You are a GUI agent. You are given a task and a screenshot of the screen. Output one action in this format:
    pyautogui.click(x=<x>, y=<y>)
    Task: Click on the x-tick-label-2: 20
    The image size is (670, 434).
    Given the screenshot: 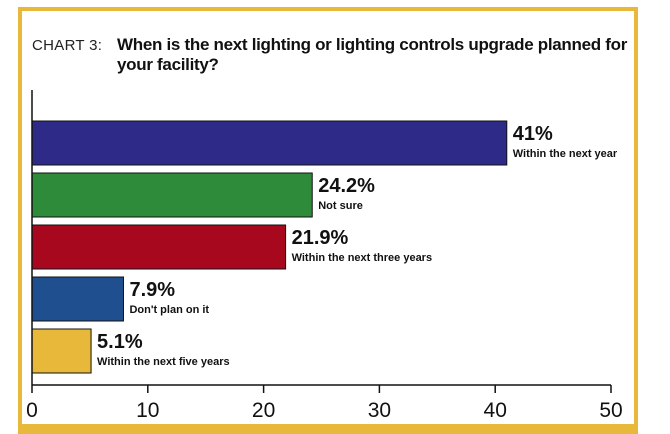 What is the action you would take?
    pyautogui.click(x=263, y=410)
    